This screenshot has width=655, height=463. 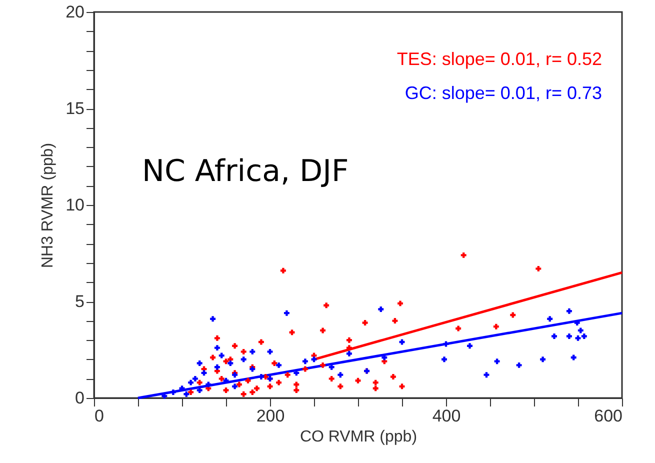 What do you see at coordinates (608, 416) in the screenshot?
I see `x-tick-label: 600` at bounding box center [608, 416].